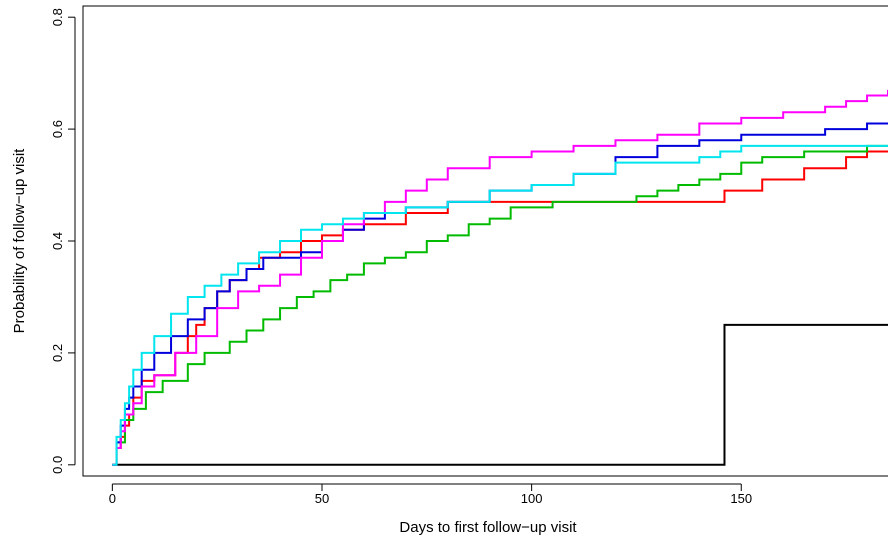 This screenshot has height=542, width=888. I want to click on x-tick-label: 0, so click(112, 498).